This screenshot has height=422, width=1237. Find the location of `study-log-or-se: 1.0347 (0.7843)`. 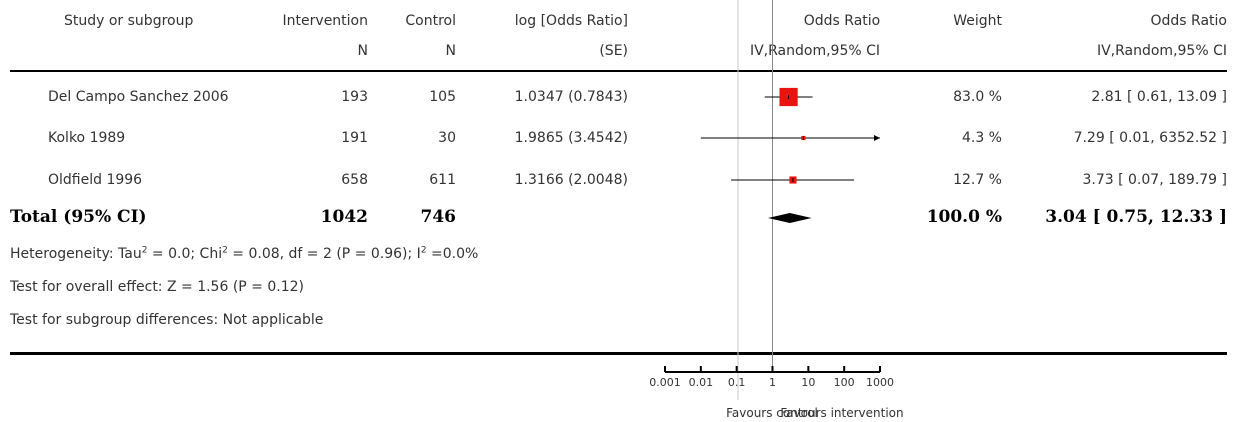

study-log-or-se: 1.0347 (0.7843) is located at coordinates (571, 97).